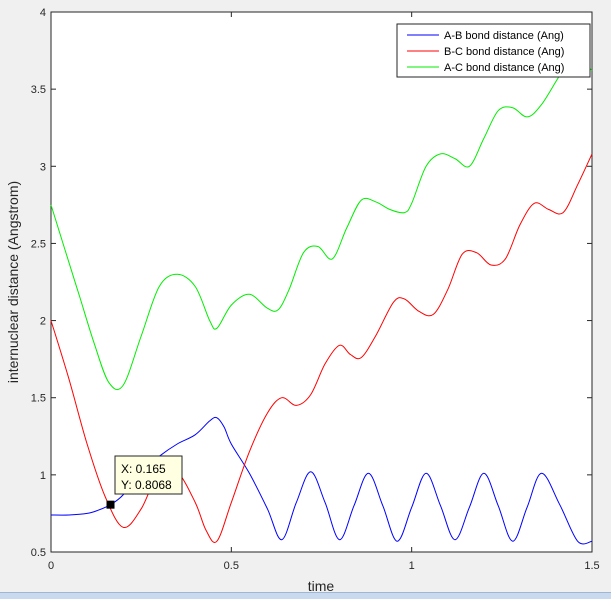  What do you see at coordinates (305, 595) in the screenshot?
I see `window-bottom-strip` at bounding box center [305, 595].